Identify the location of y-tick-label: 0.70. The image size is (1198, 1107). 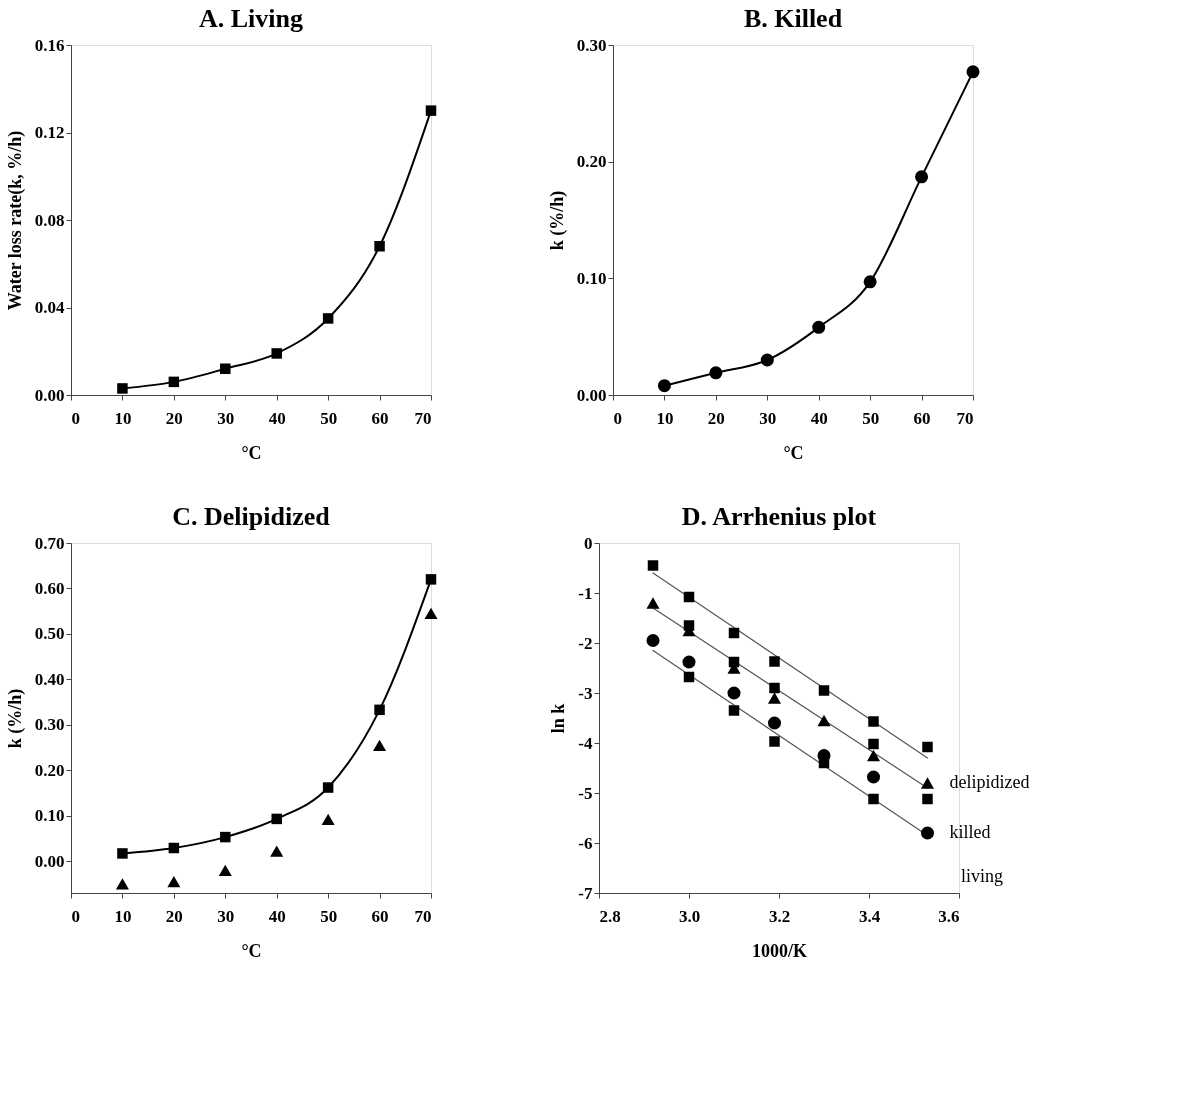
(49, 543).